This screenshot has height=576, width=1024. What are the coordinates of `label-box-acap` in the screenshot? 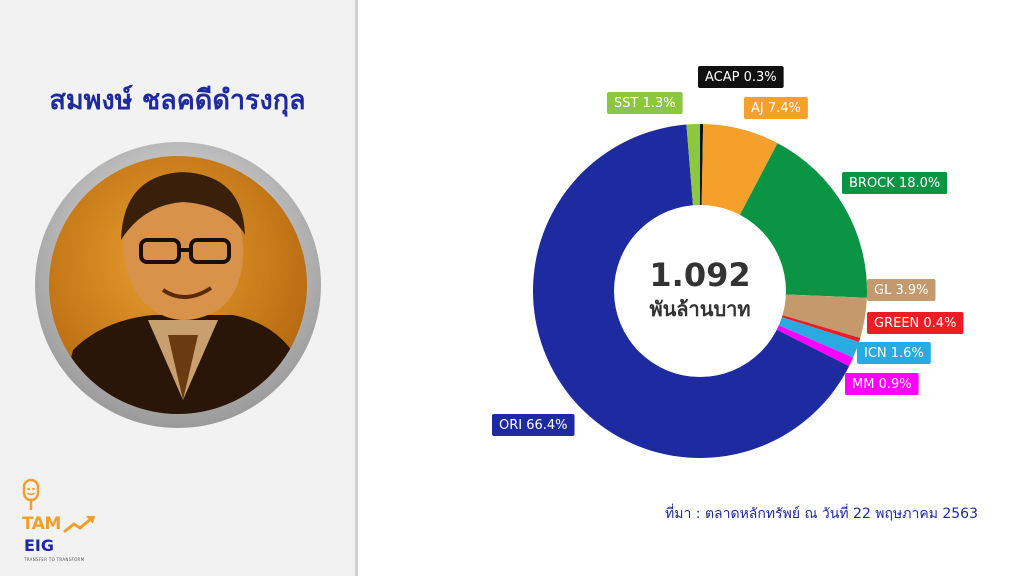 It's located at (741, 77).